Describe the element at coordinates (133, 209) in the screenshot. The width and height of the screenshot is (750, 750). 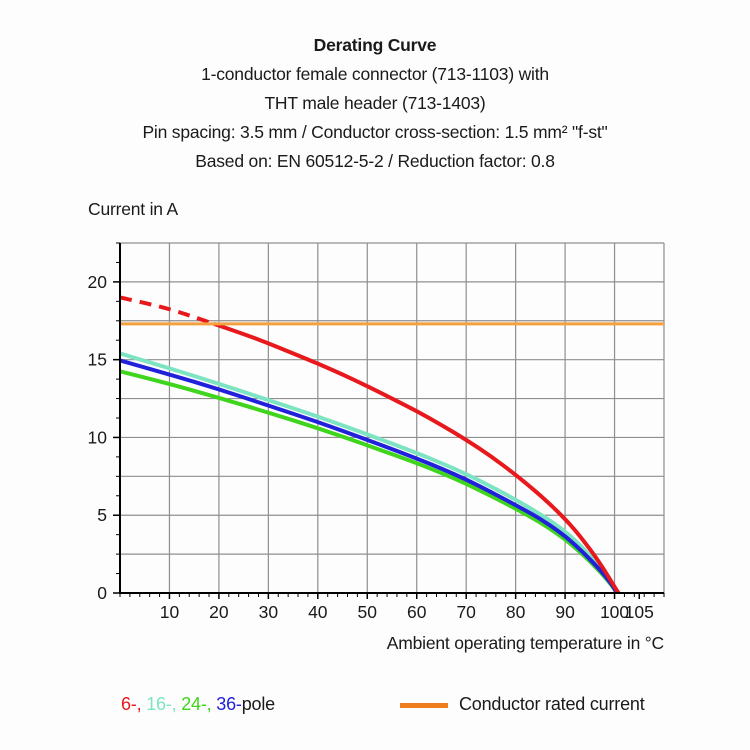
I see `y-axis-title: Current in A` at that location.